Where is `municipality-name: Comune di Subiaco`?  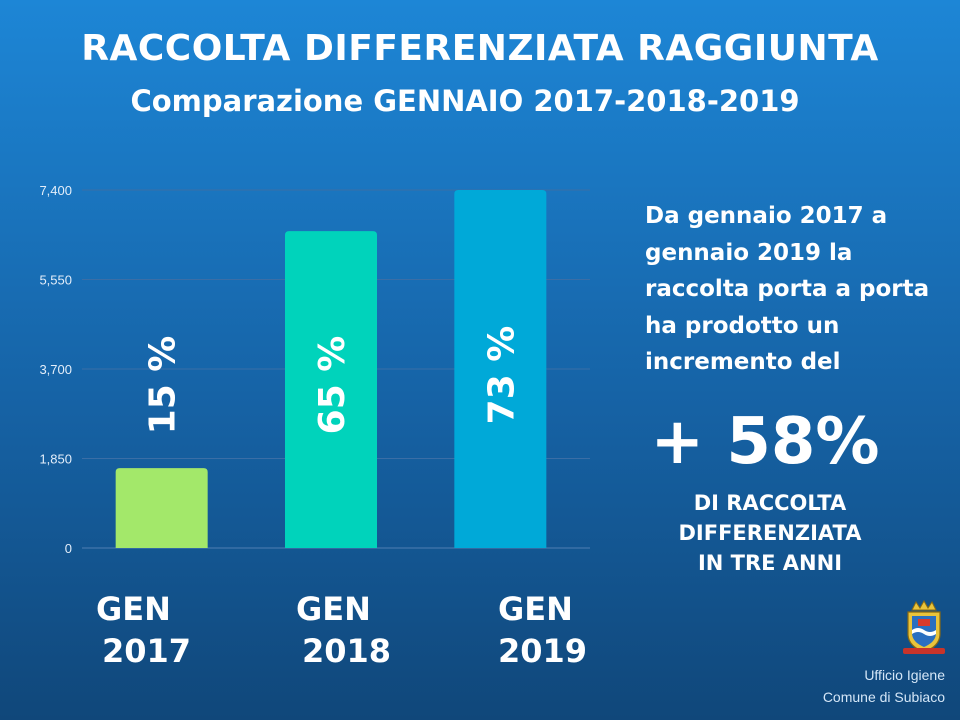 municipality-name: Comune di Subiaco is located at coordinates (883, 697).